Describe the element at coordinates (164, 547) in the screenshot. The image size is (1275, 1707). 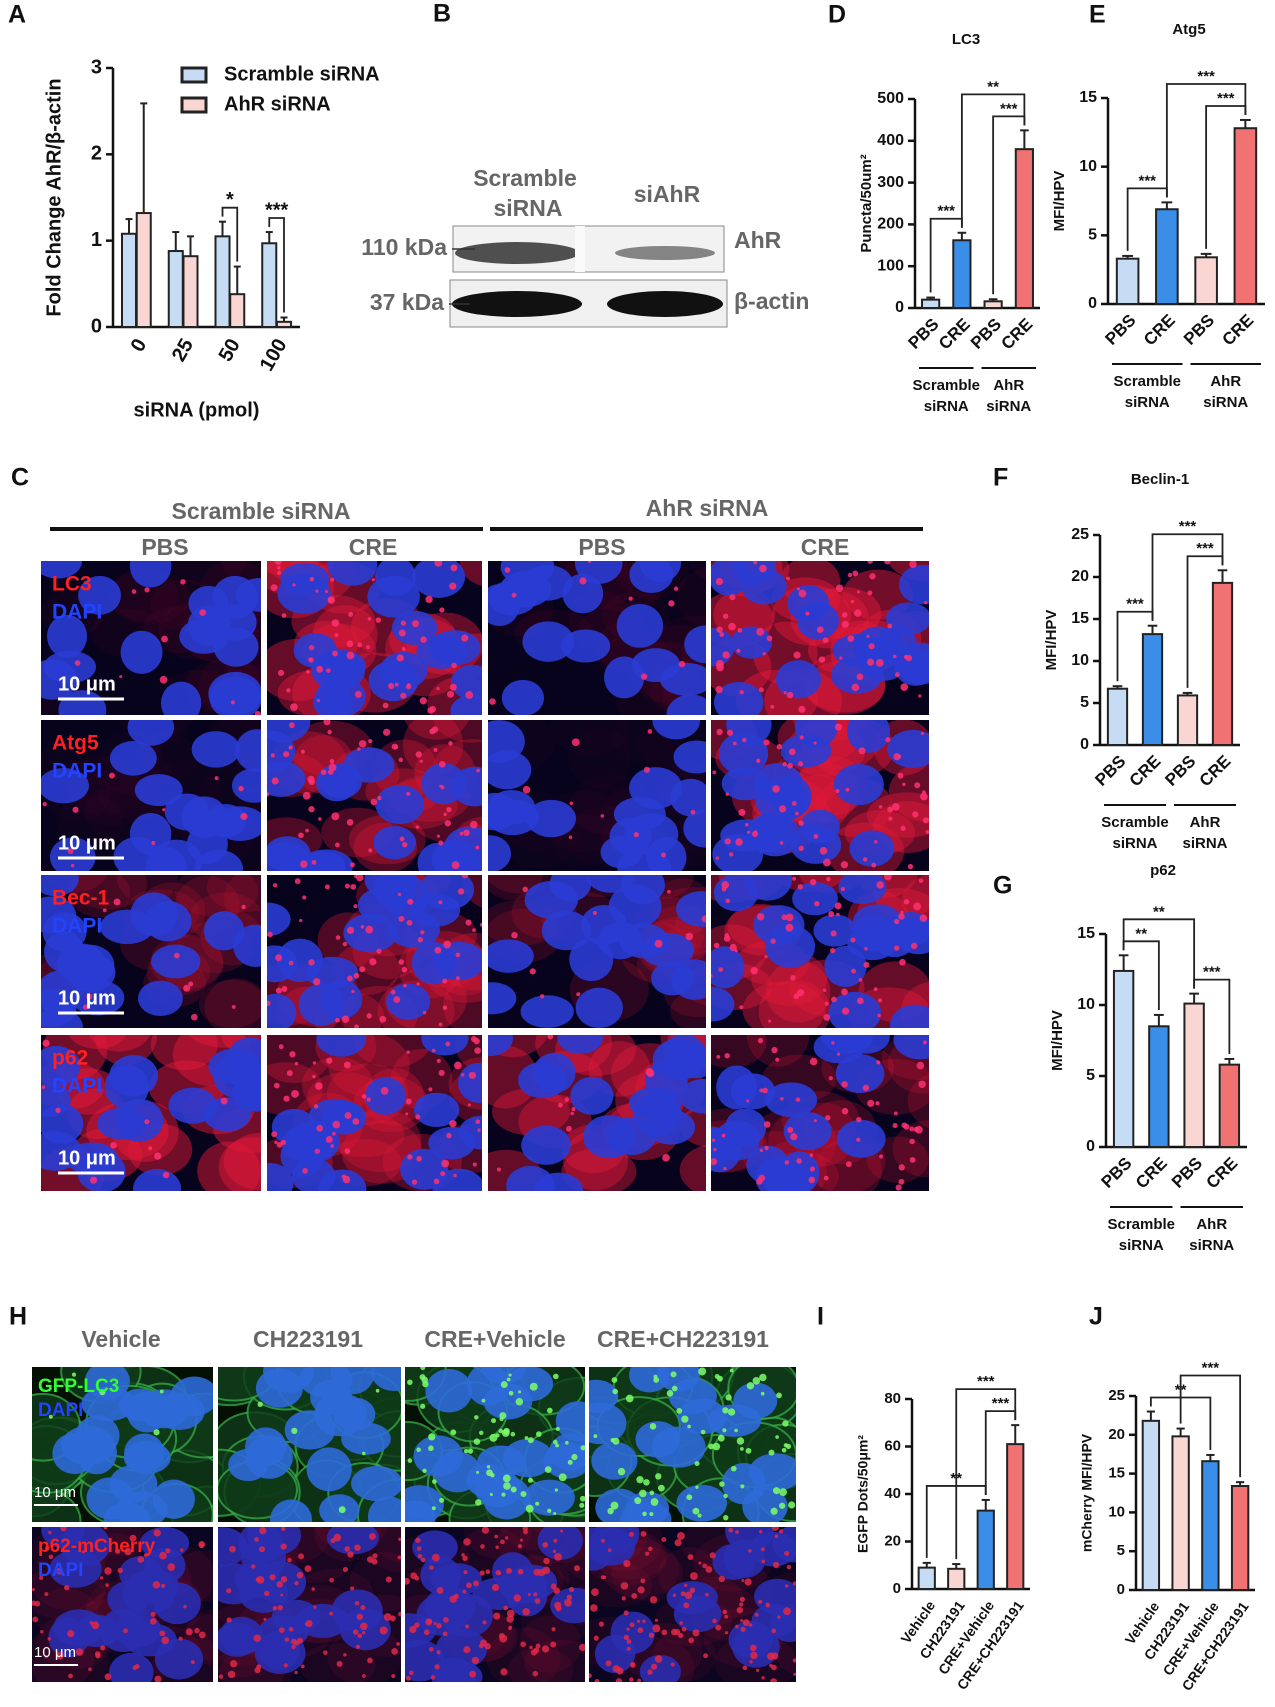
I see `column-header: PBS` at that location.